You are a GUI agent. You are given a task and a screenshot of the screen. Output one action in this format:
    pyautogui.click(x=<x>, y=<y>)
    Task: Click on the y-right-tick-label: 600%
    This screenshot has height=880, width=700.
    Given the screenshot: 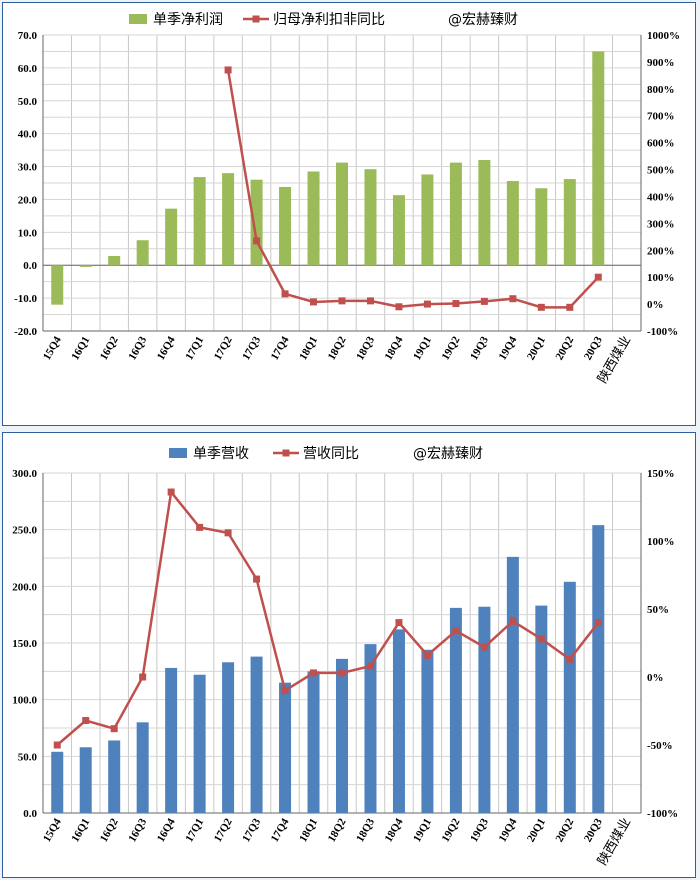 What is the action you would take?
    pyautogui.click(x=661, y=144)
    